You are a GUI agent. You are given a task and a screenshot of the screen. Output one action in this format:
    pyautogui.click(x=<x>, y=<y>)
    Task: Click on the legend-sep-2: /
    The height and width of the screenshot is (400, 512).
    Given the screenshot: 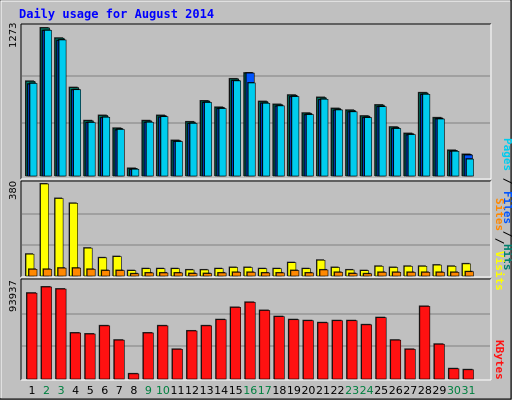 What is the action you would take?
    pyautogui.click(x=506, y=234)
    